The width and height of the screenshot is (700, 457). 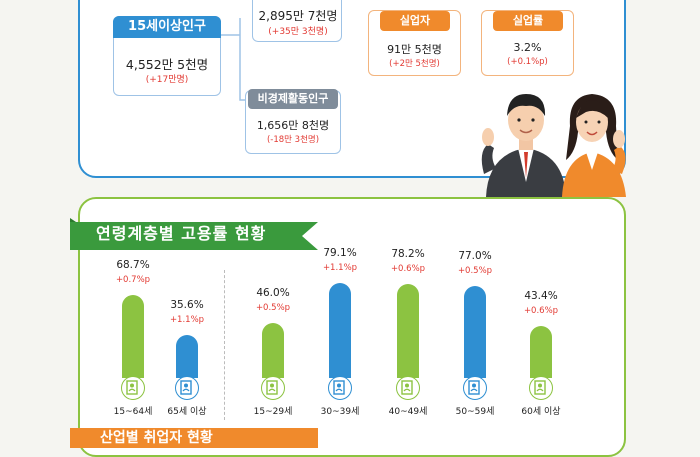 I want to click on category-label: 60세 이상, so click(x=541, y=412).